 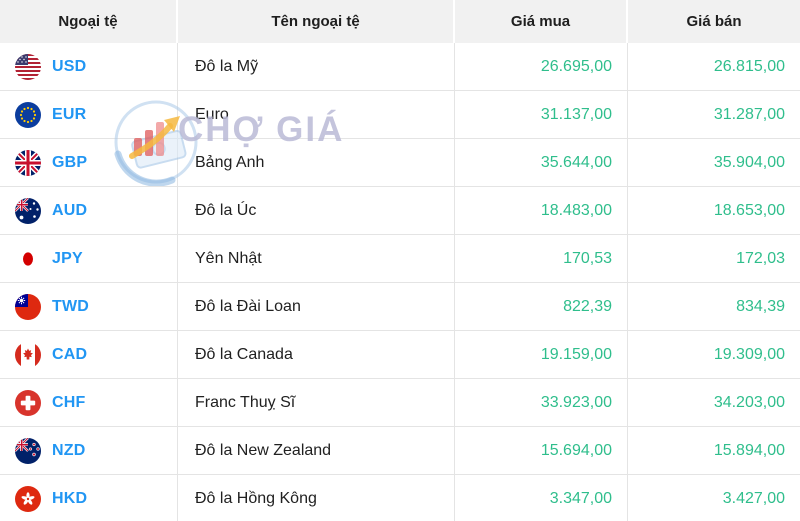 I want to click on buy-price: 822,39, so click(x=541, y=307).